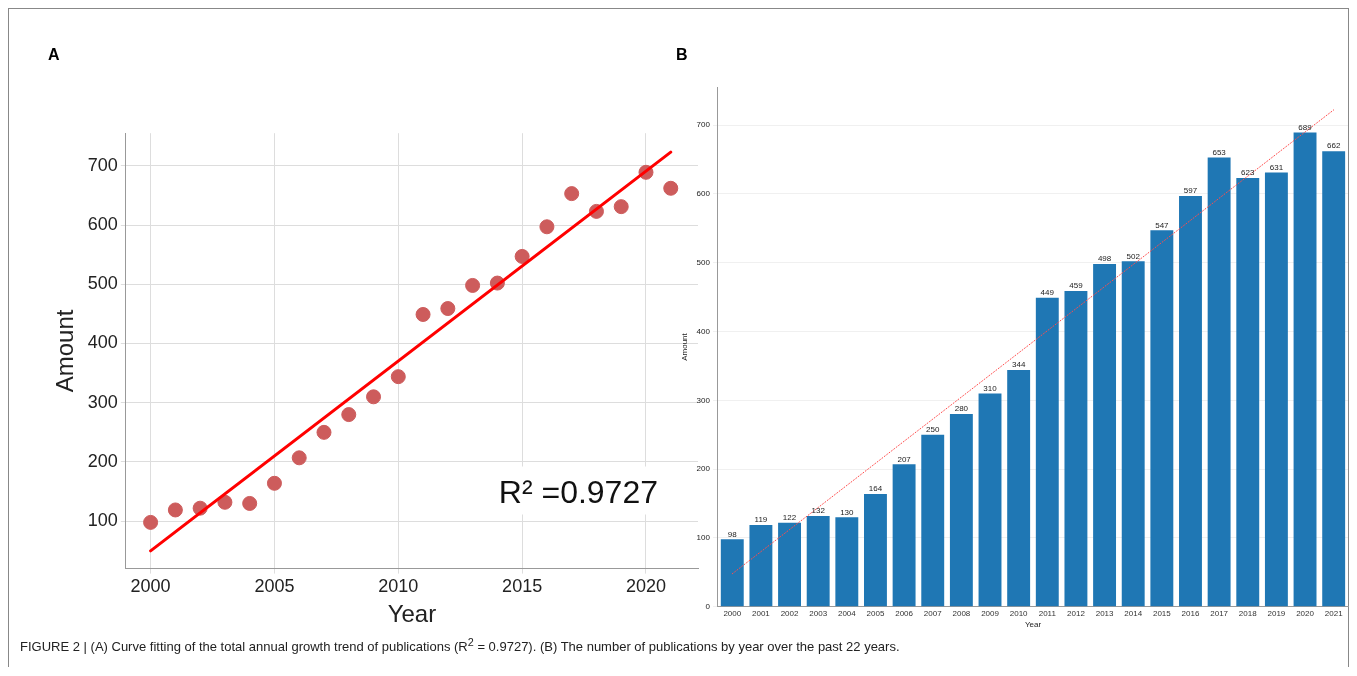 The width and height of the screenshot is (1357, 676). I want to click on x-tick-label: 2004, so click(847, 613).